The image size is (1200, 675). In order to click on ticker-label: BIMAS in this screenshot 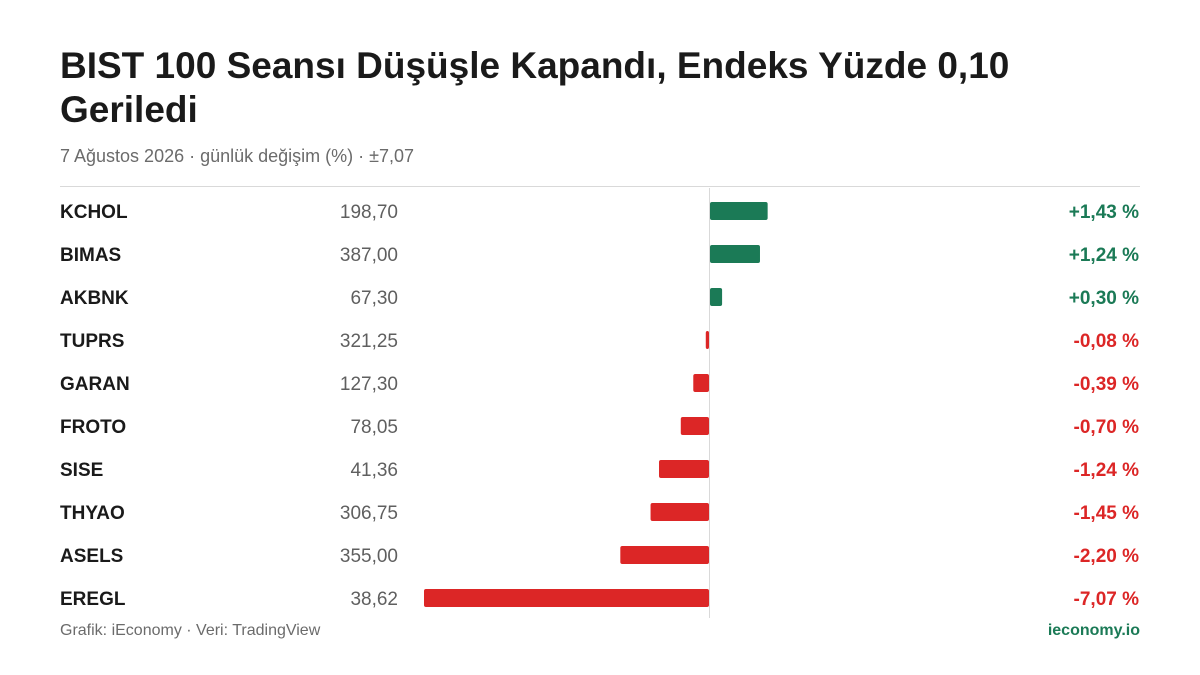, I will do `click(90, 255)`.